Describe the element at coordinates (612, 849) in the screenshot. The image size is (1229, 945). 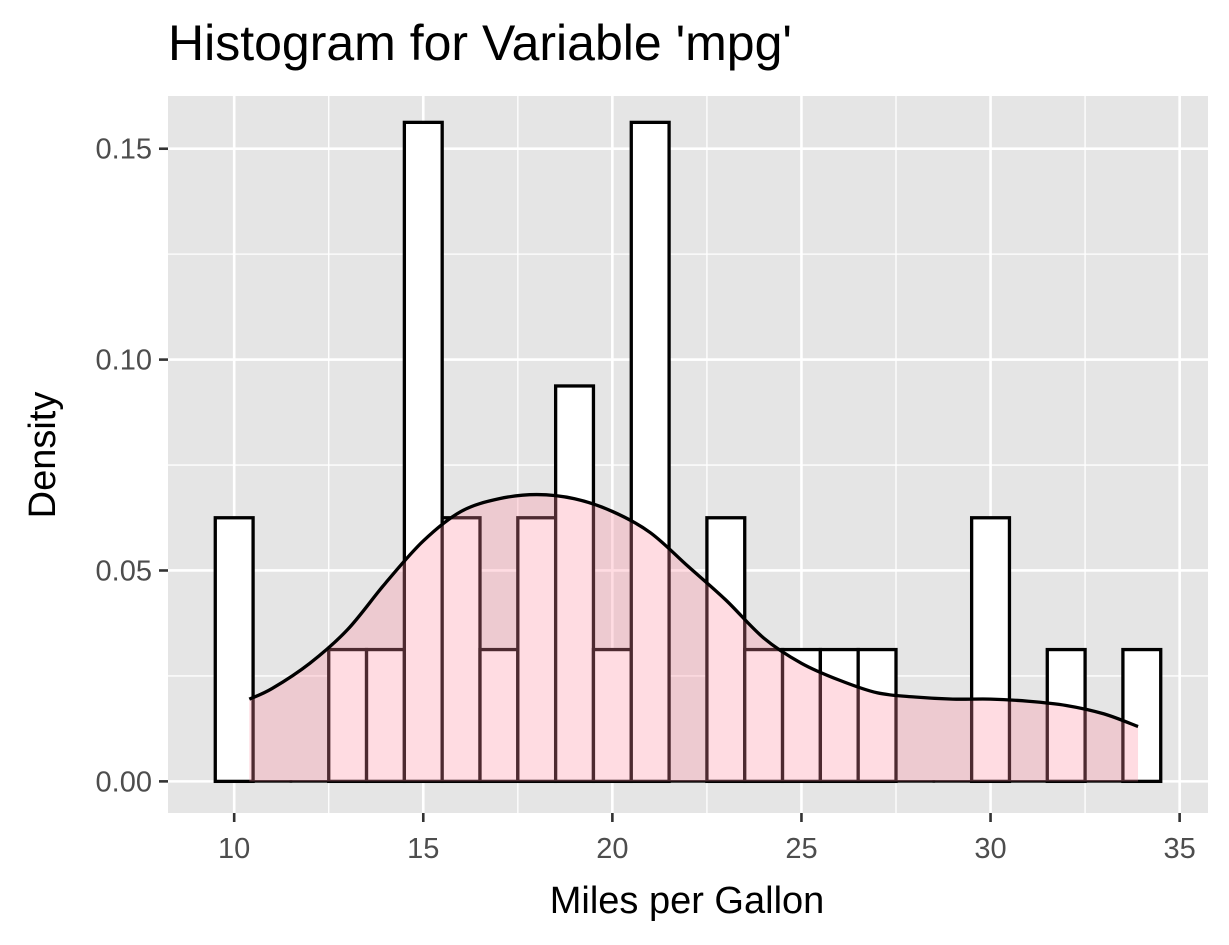
I see `x-tick-label: 20` at that location.